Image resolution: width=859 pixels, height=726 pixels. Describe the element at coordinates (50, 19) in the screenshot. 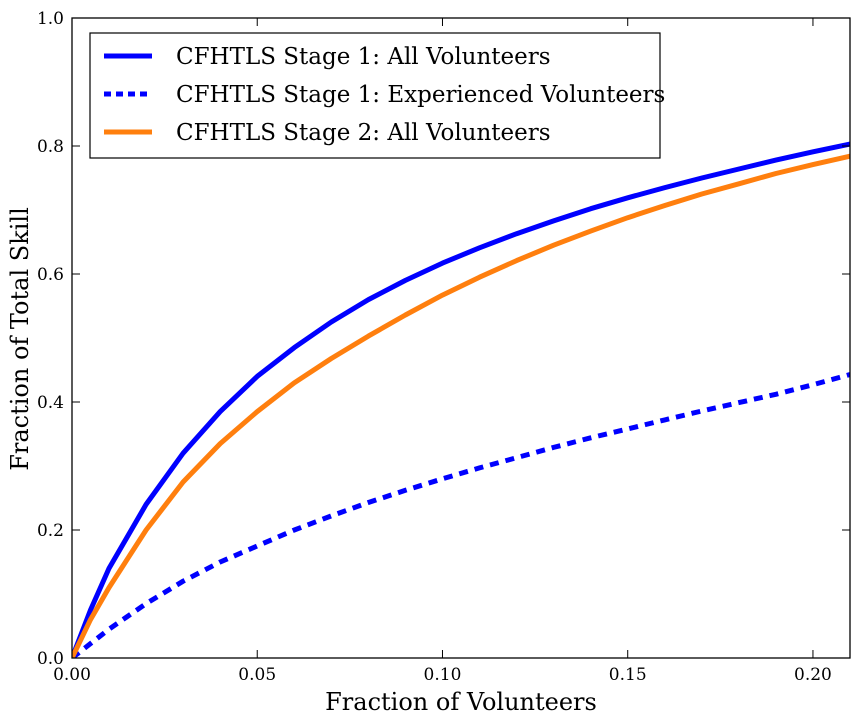

I see `y-tick-label: 1.0` at that location.